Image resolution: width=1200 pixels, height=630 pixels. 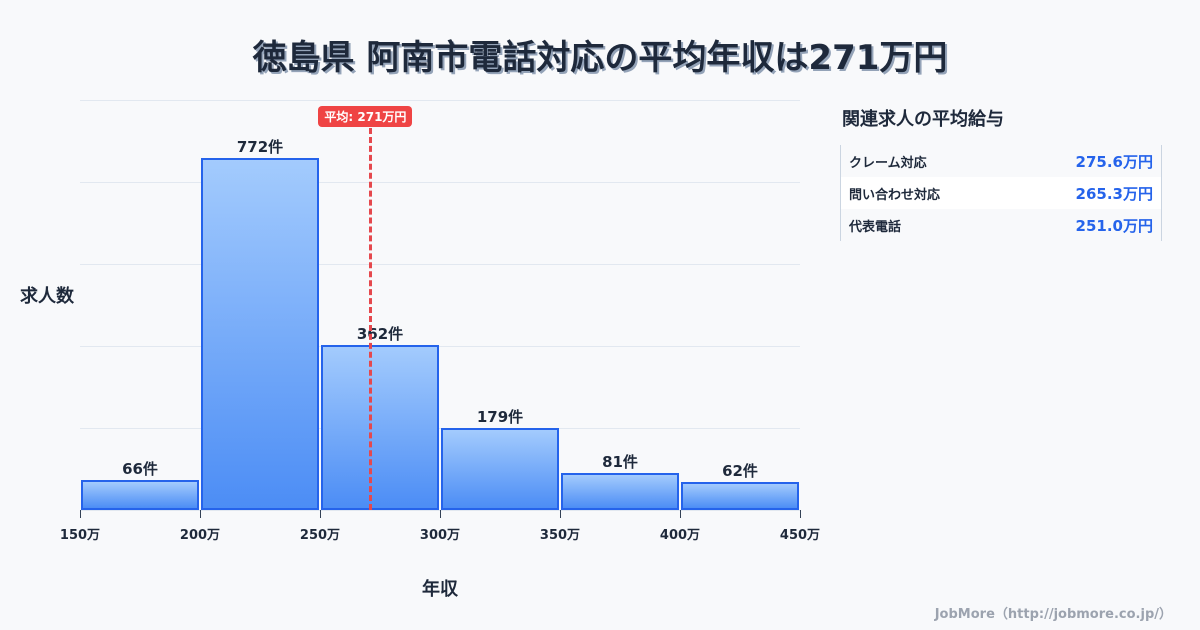 What do you see at coordinates (1114, 225) in the screenshot?
I see `job-salary: 251.0万円` at bounding box center [1114, 225].